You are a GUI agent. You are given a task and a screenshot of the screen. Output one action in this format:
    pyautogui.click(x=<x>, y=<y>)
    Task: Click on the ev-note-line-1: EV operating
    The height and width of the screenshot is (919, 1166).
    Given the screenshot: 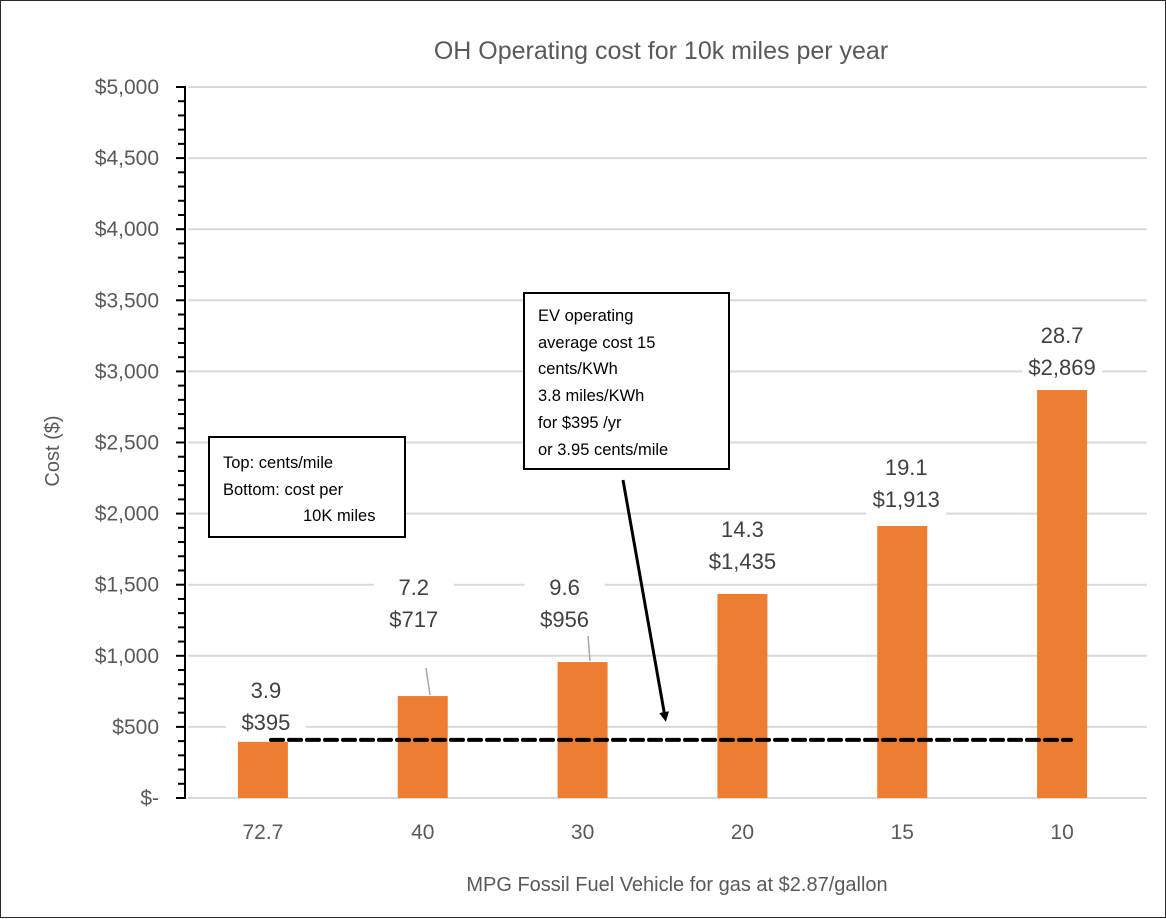 What is the action you would take?
    pyautogui.click(x=585, y=316)
    